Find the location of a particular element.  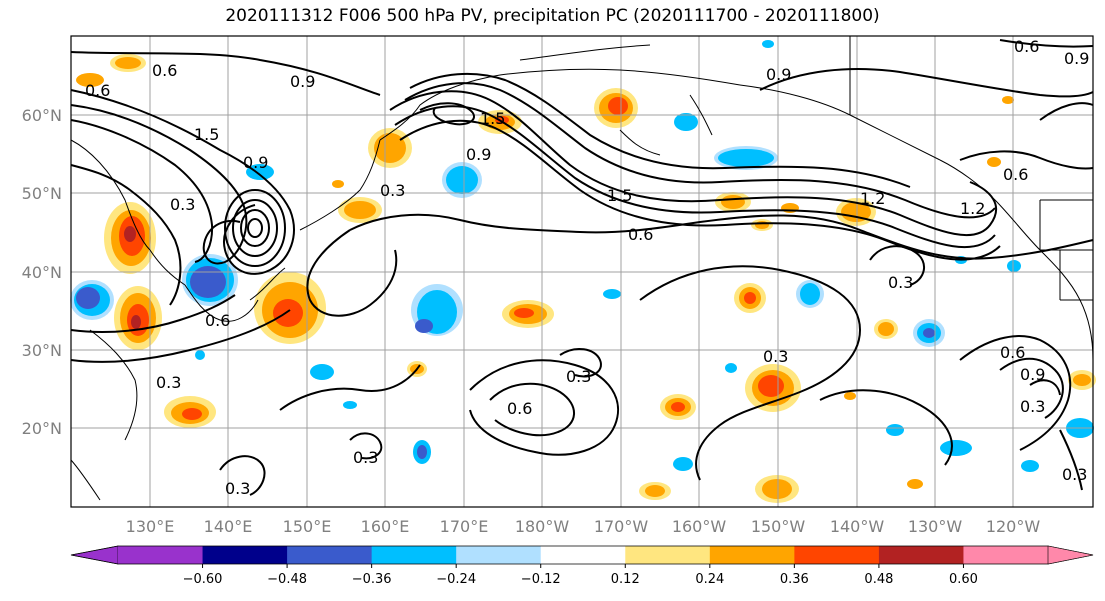

colorbar-tick-label: 0.36 is located at coordinates (794, 579).